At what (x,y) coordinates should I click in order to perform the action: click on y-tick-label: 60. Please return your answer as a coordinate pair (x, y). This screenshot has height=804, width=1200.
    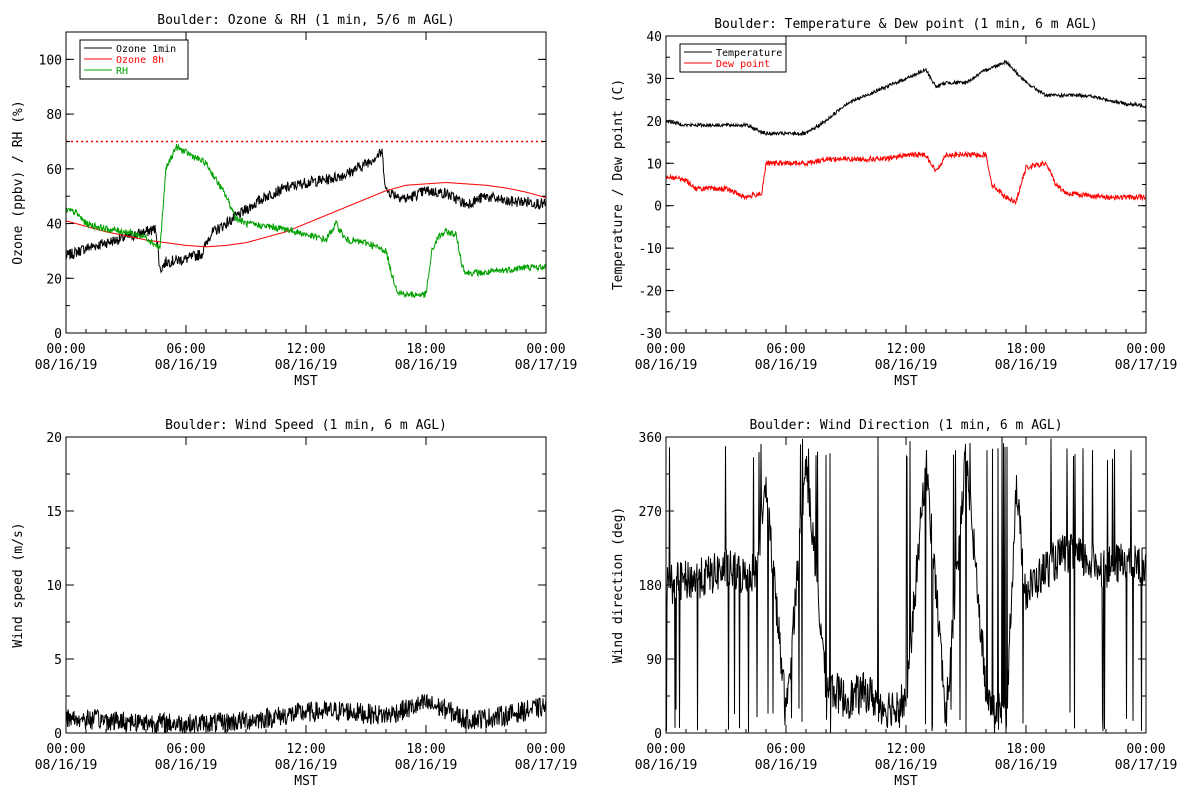
    Looking at the image, I should click on (54, 170).